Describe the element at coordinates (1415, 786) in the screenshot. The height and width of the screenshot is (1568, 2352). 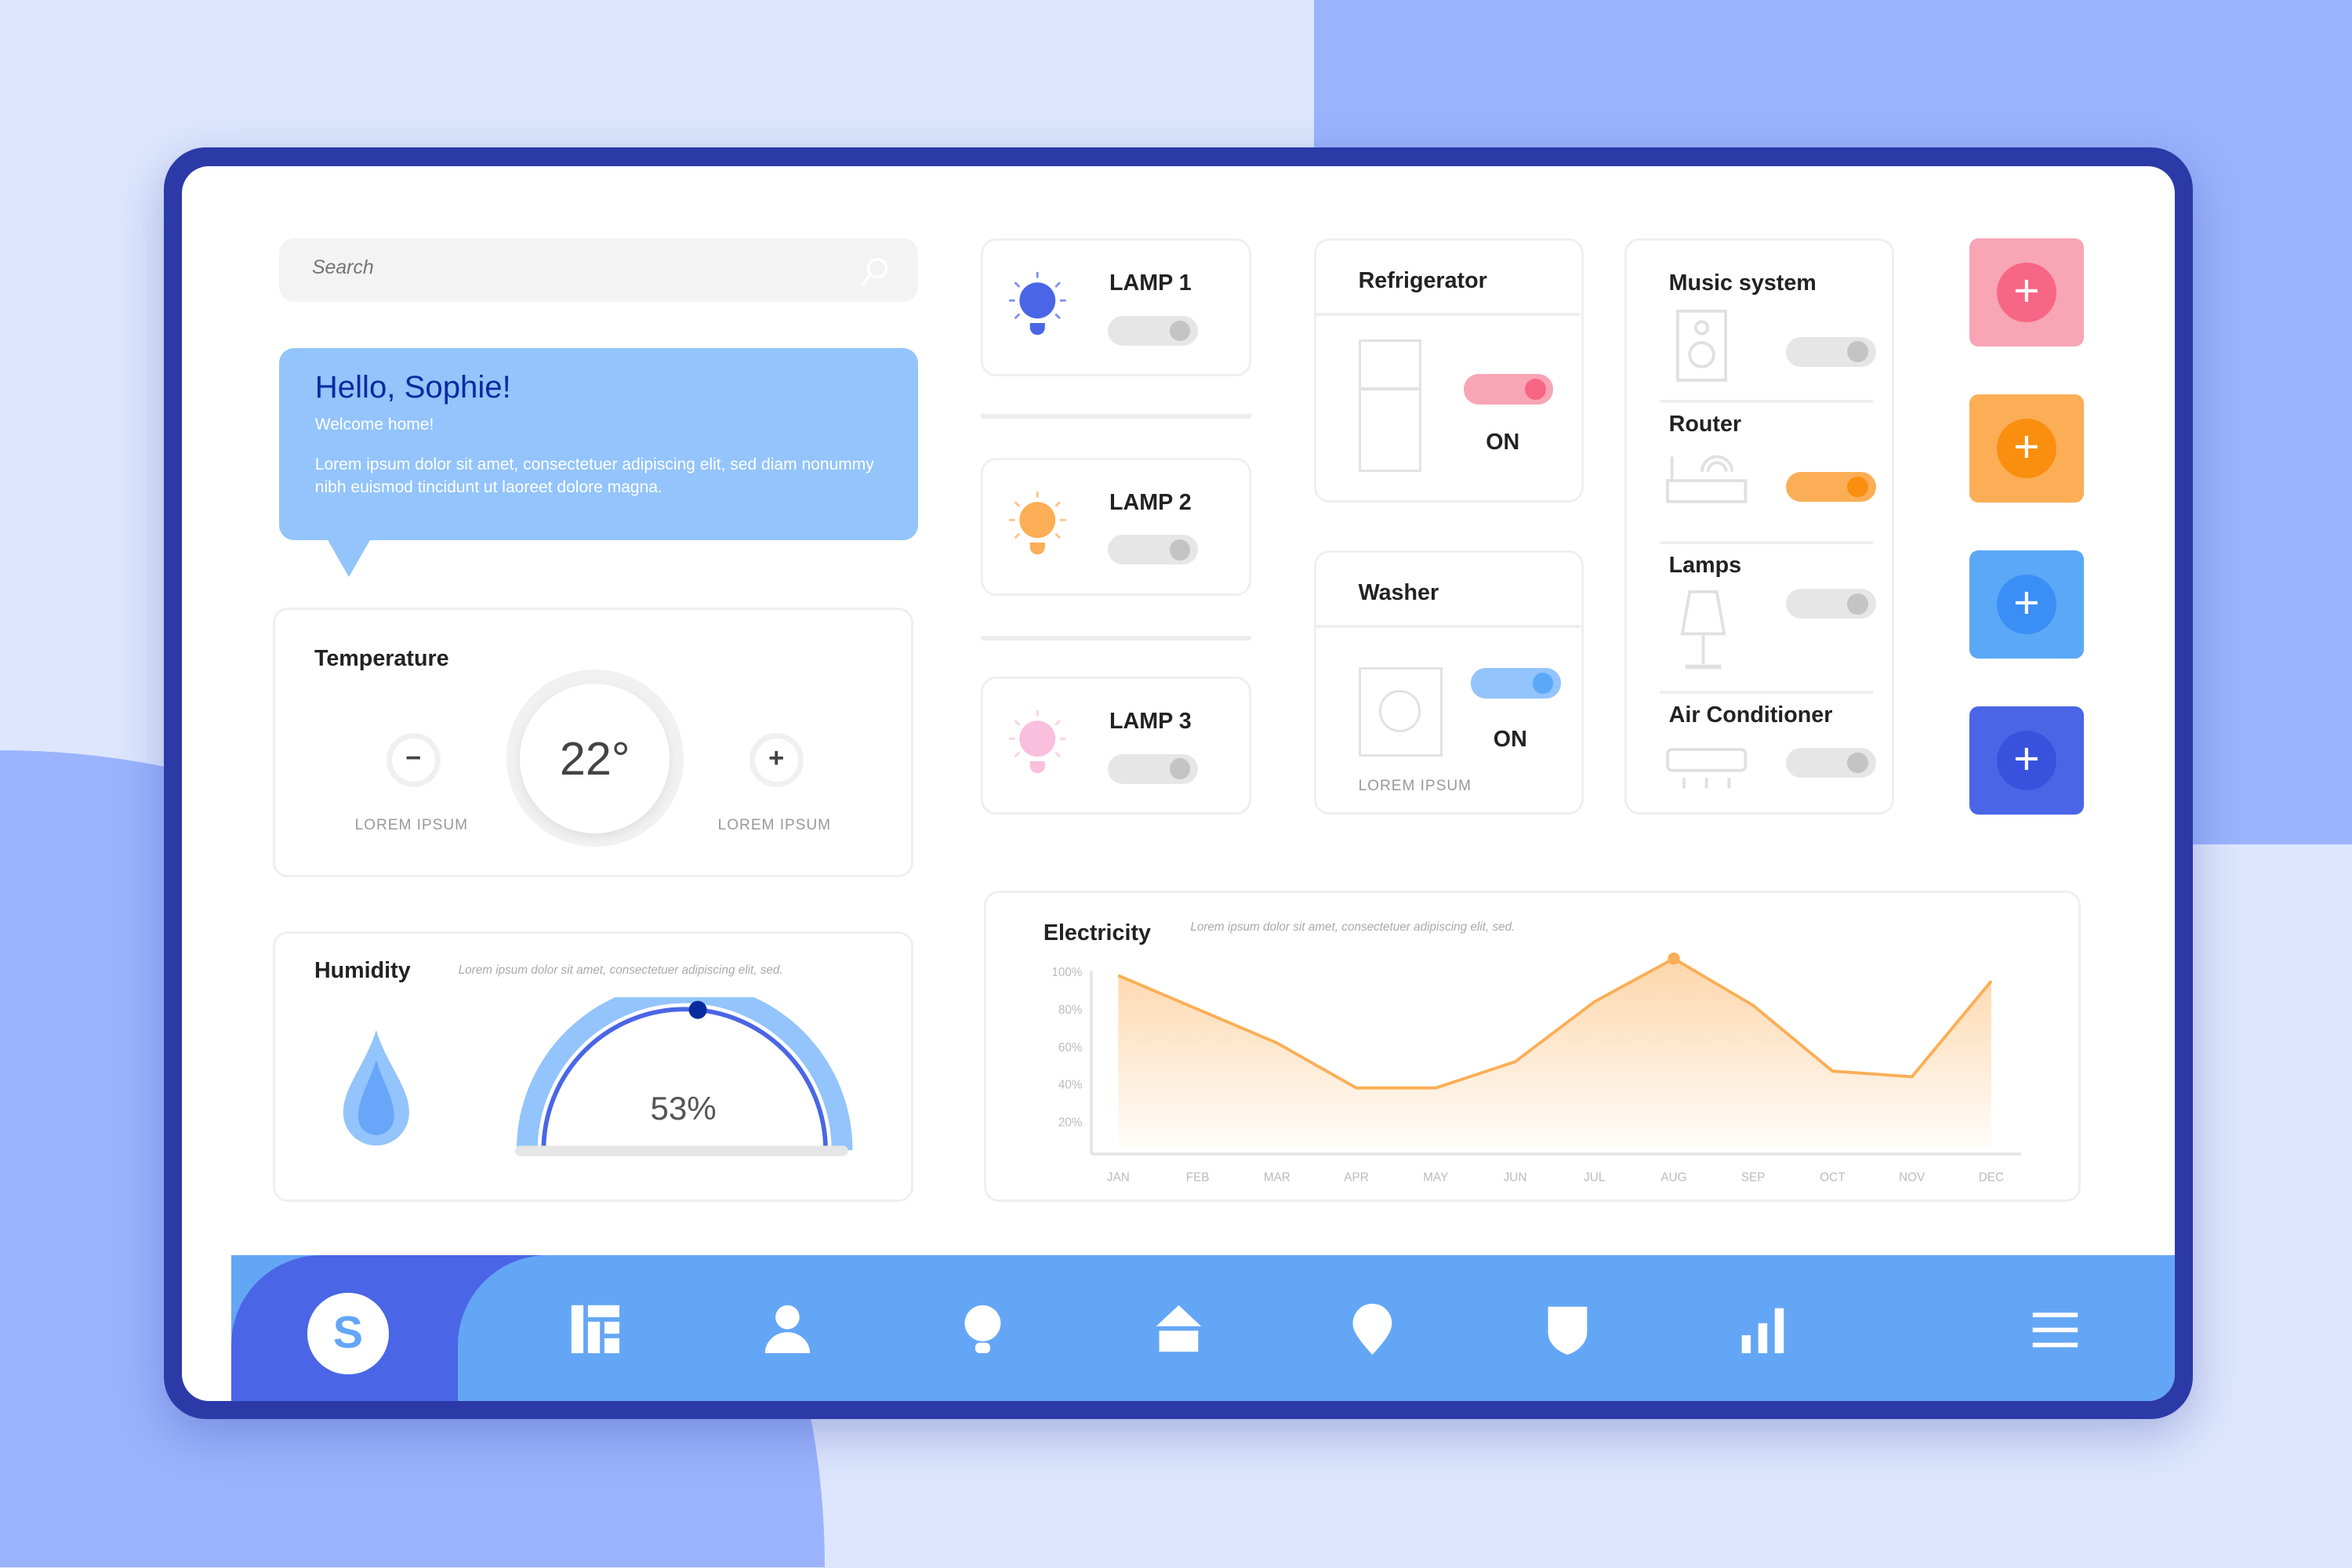
I see `washer-caption: LOREM IPSUM` at that location.